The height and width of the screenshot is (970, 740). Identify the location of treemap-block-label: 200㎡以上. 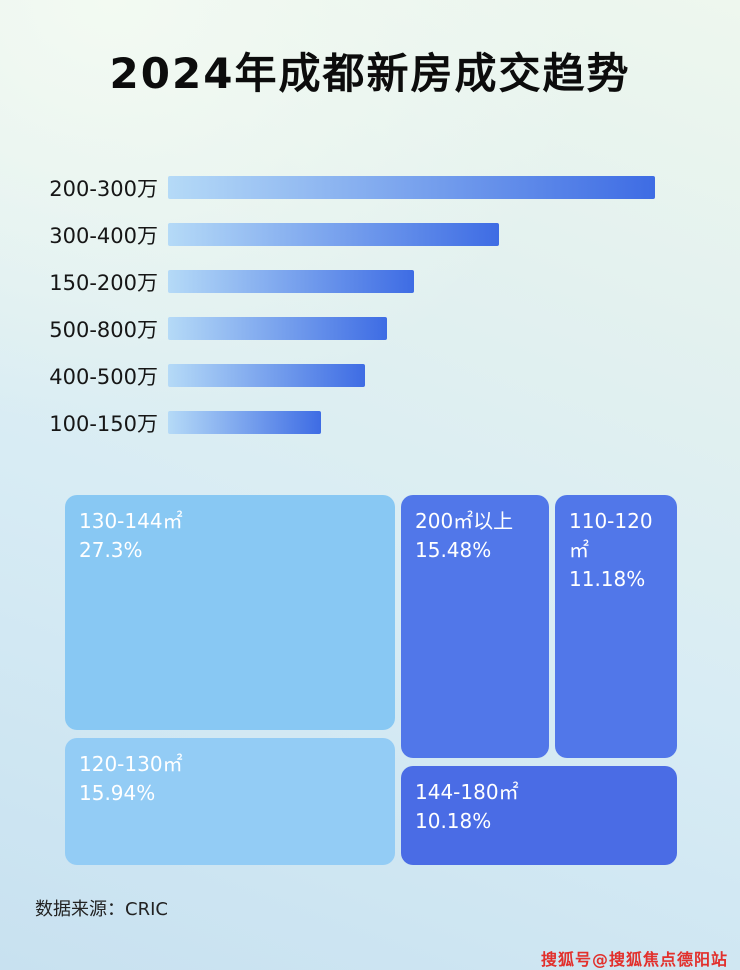
(464, 521).